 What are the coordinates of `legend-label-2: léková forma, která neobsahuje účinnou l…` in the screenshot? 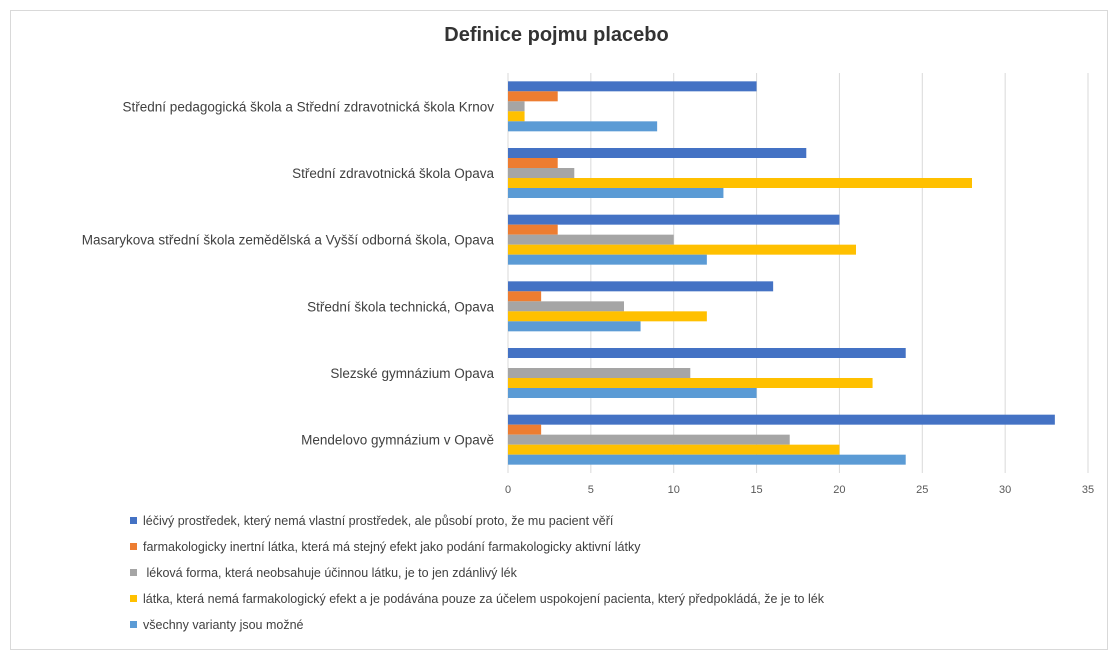 It's located at (330, 573).